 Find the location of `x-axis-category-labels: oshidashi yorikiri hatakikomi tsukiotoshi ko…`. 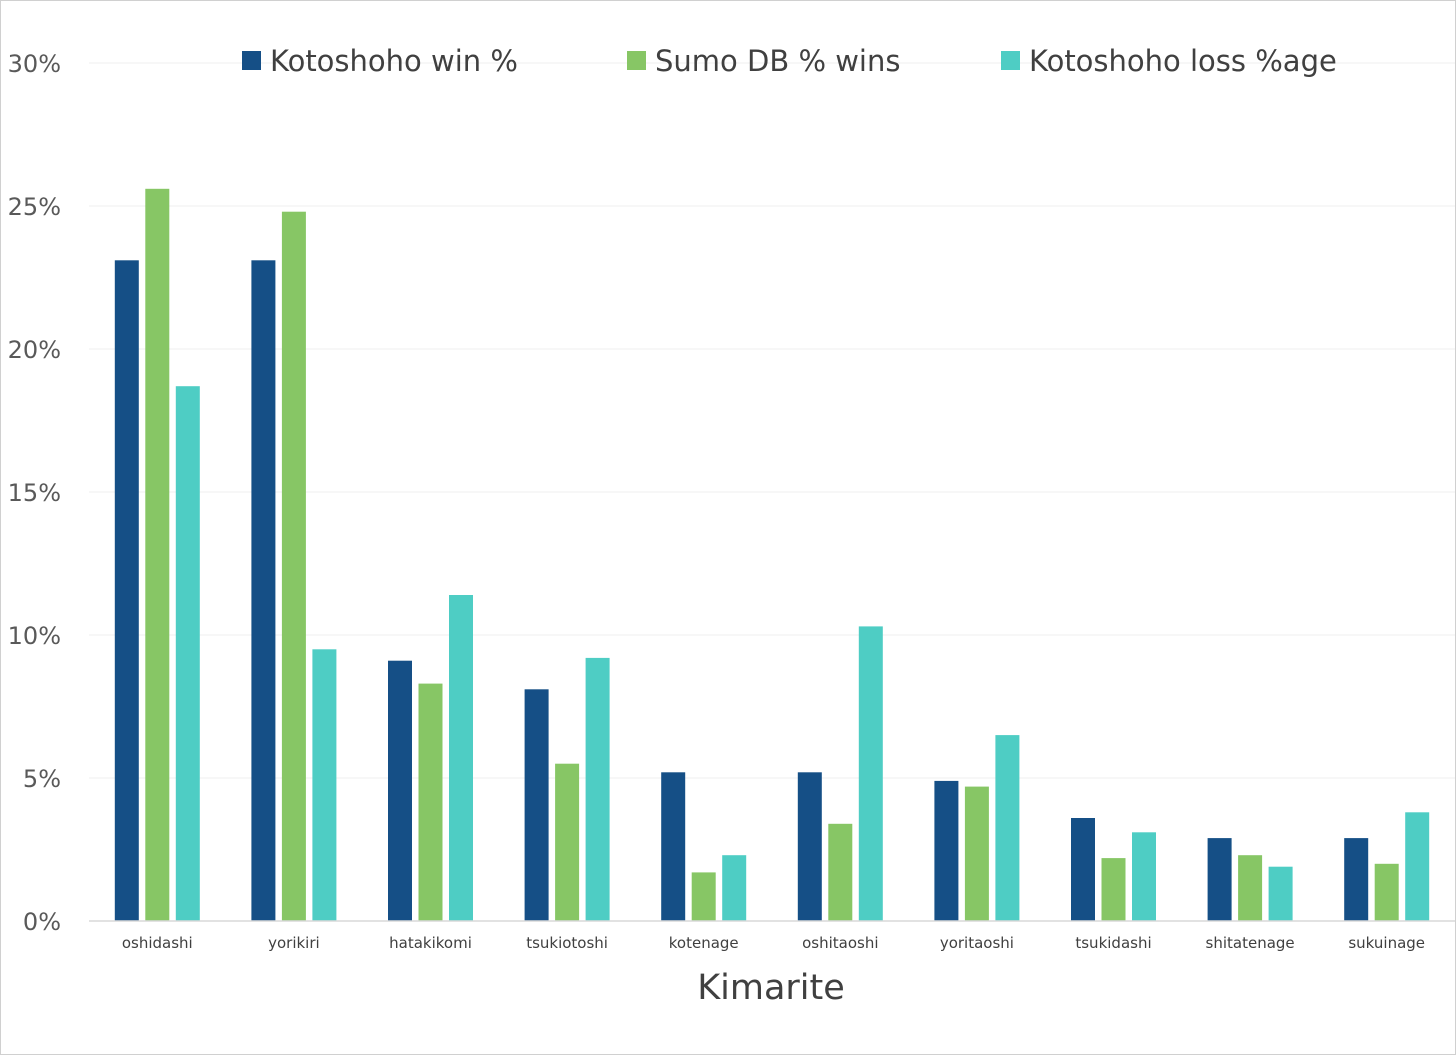

x-axis-category-labels: oshidashi yorikiri hatakikomi tsukiotoshi ko… is located at coordinates (773, 943).